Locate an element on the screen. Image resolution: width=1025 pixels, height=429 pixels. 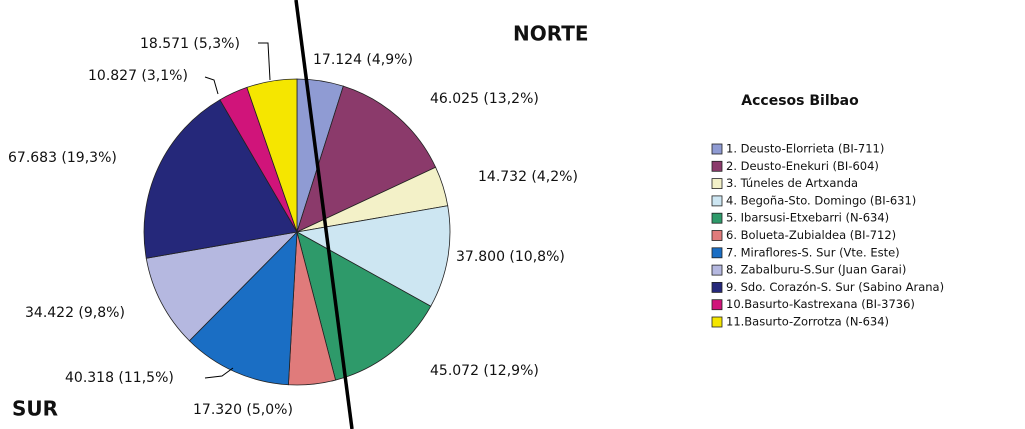
legend-label: 2. Deusto-Enekuri (BI-604) is located at coordinates (802, 166).